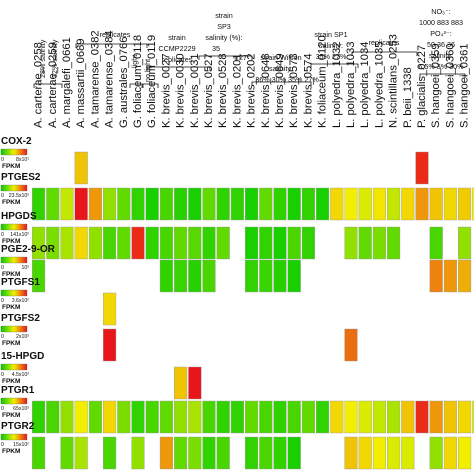  Describe the element at coordinates (351, 85) in the screenshot. I see `column-label: L. polyedra_1033` at that location.